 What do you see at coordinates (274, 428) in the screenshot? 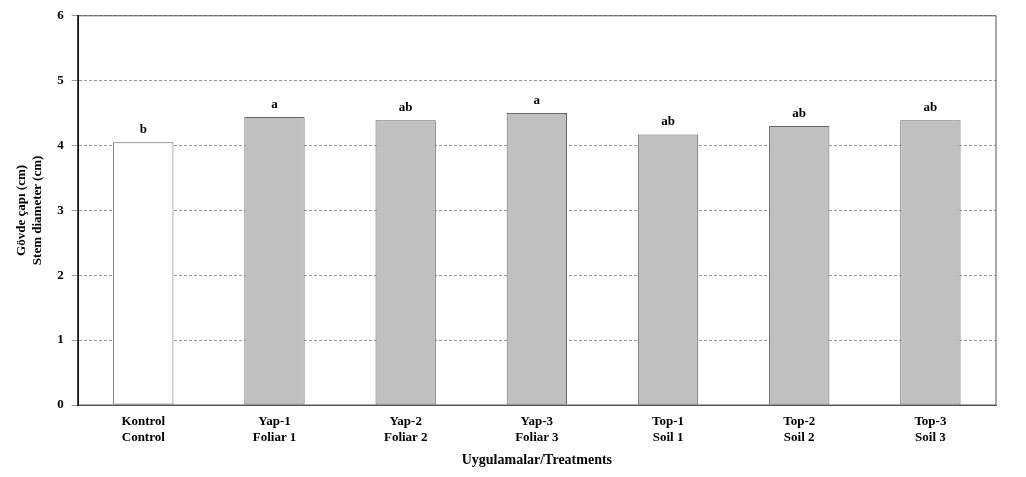
I see `x-tick-label: Yap-1 Foliar 1` at bounding box center [274, 428].